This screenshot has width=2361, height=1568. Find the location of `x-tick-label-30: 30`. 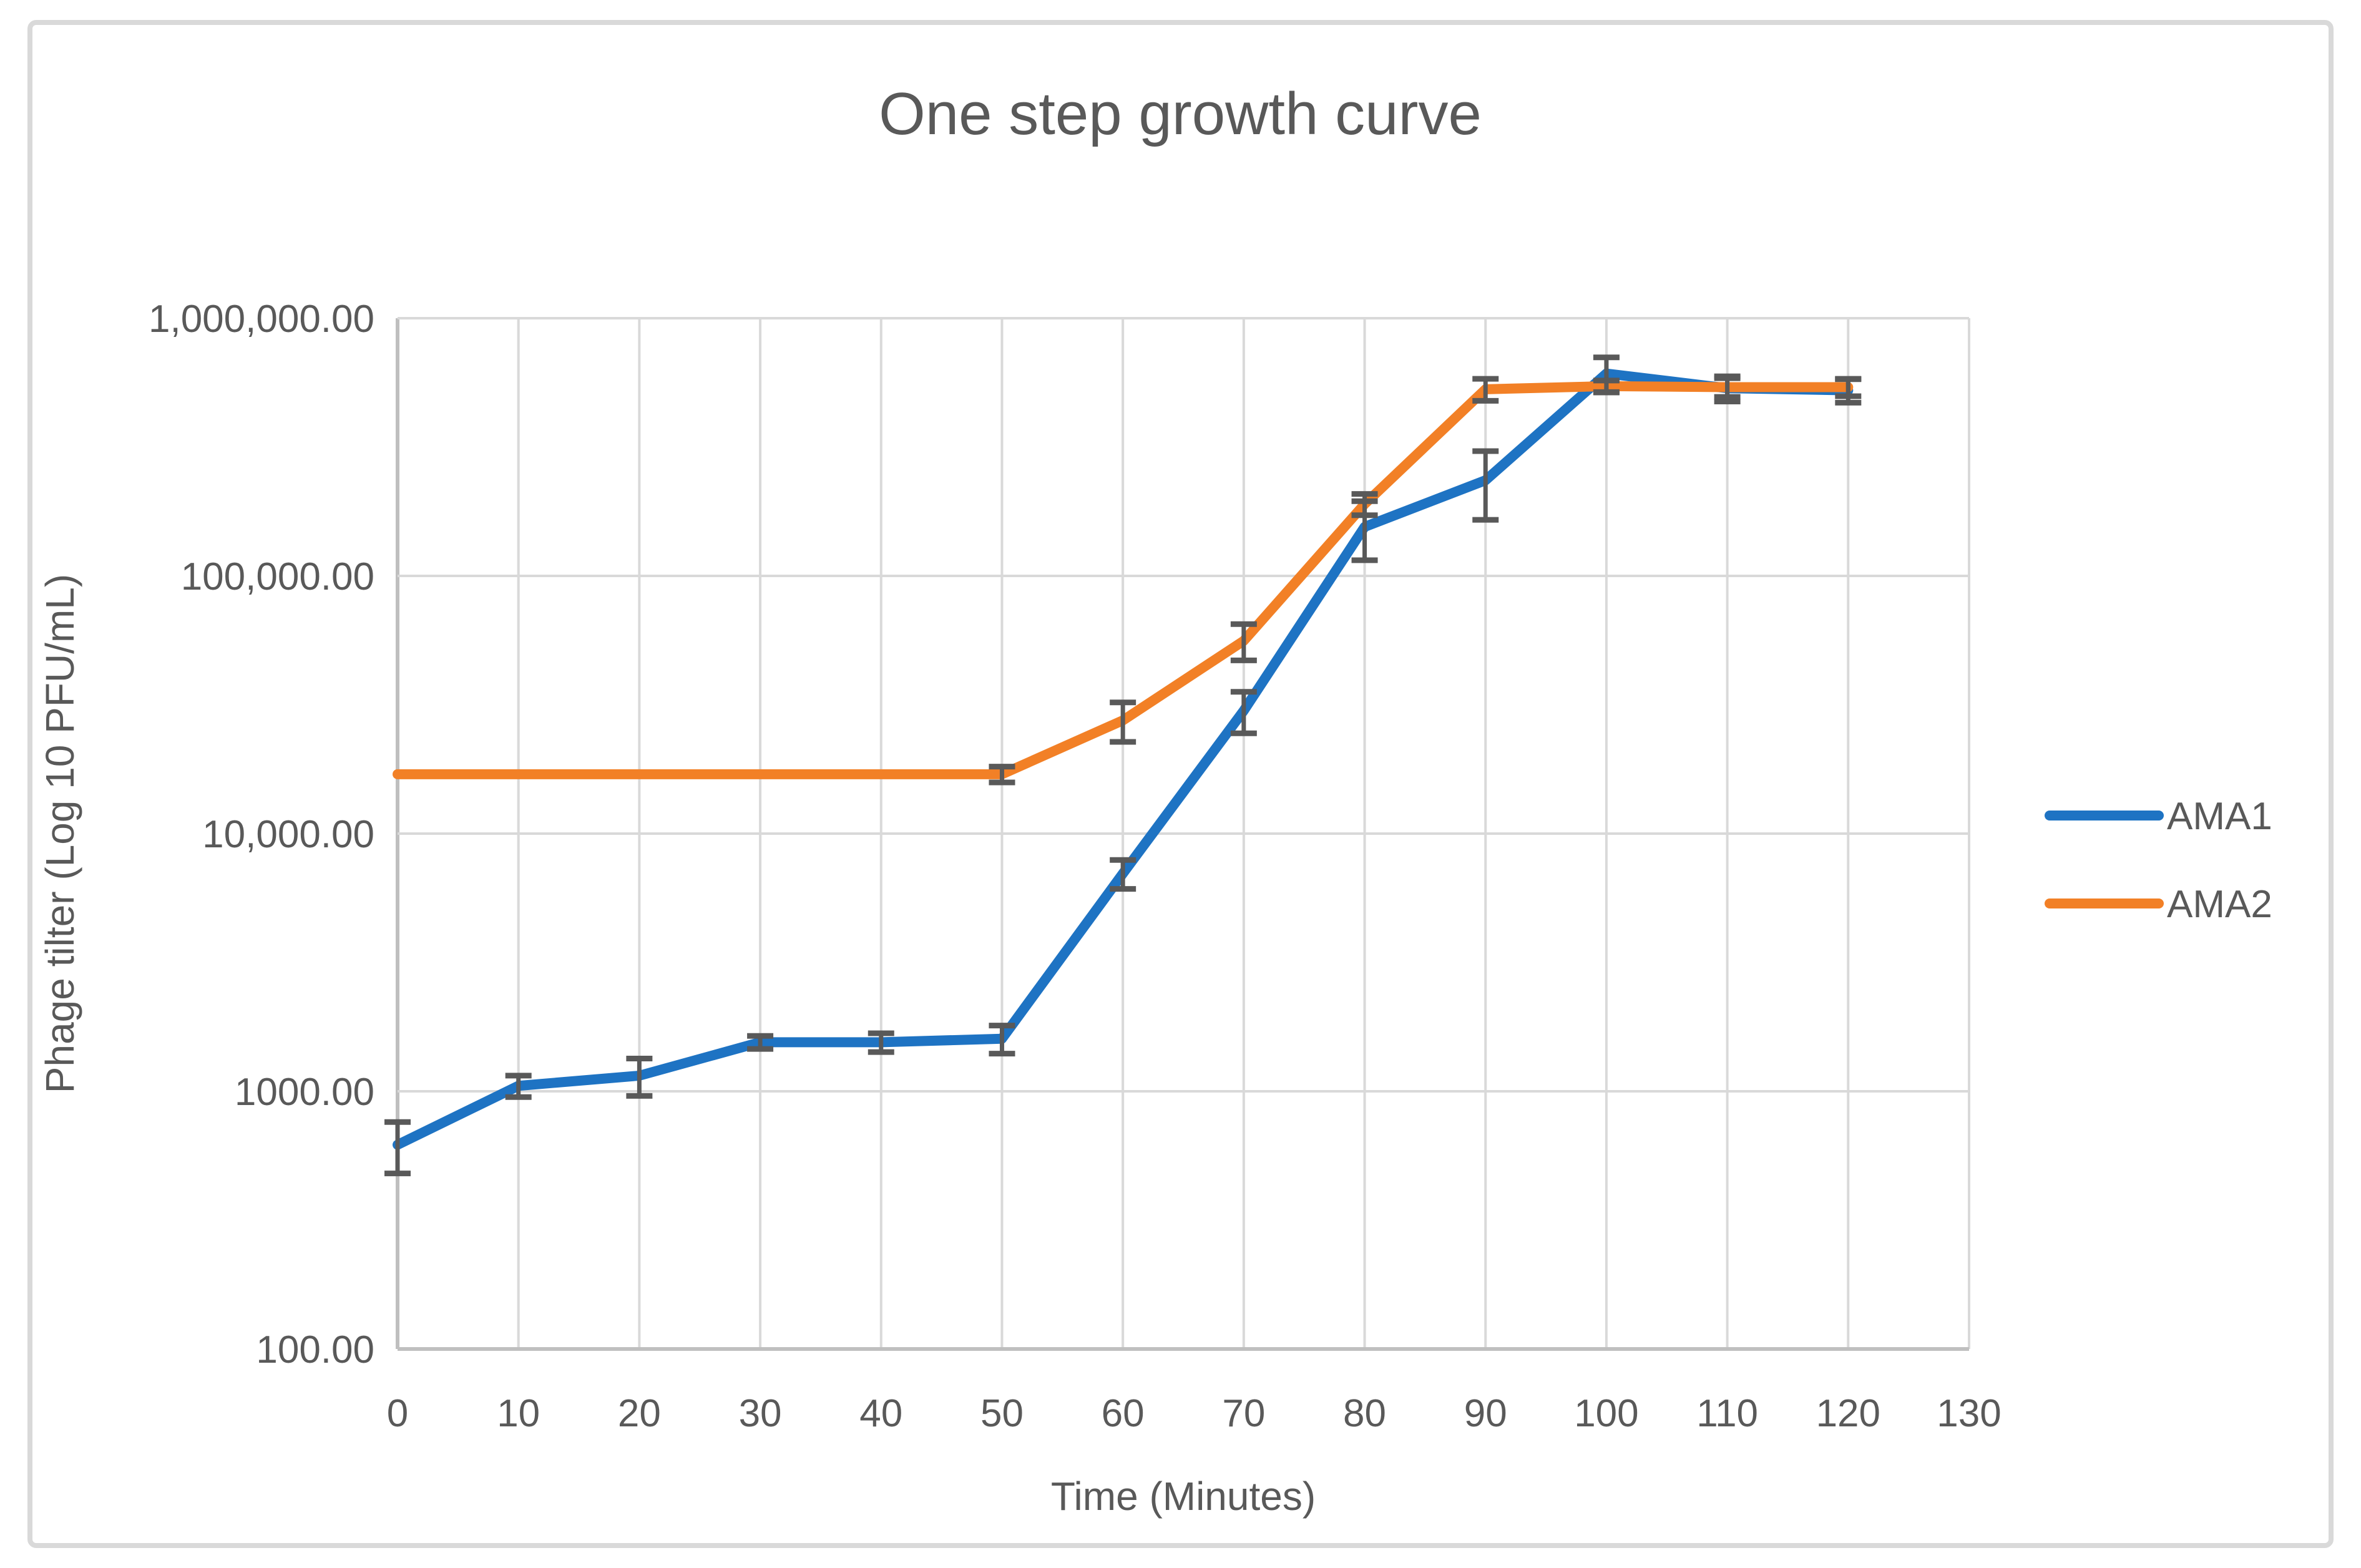

x-tick-label-30: 30 is located at coordinates (760, 1413).